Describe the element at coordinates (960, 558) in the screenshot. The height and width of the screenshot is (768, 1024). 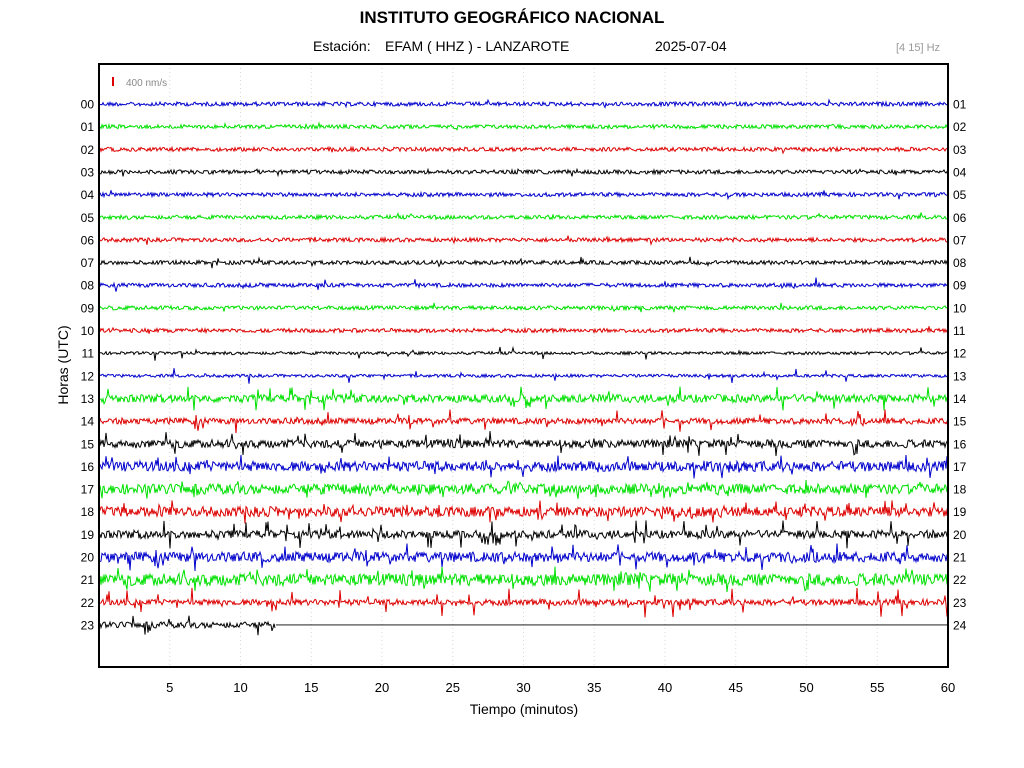
I see `hour-label-right: 21` at that location.